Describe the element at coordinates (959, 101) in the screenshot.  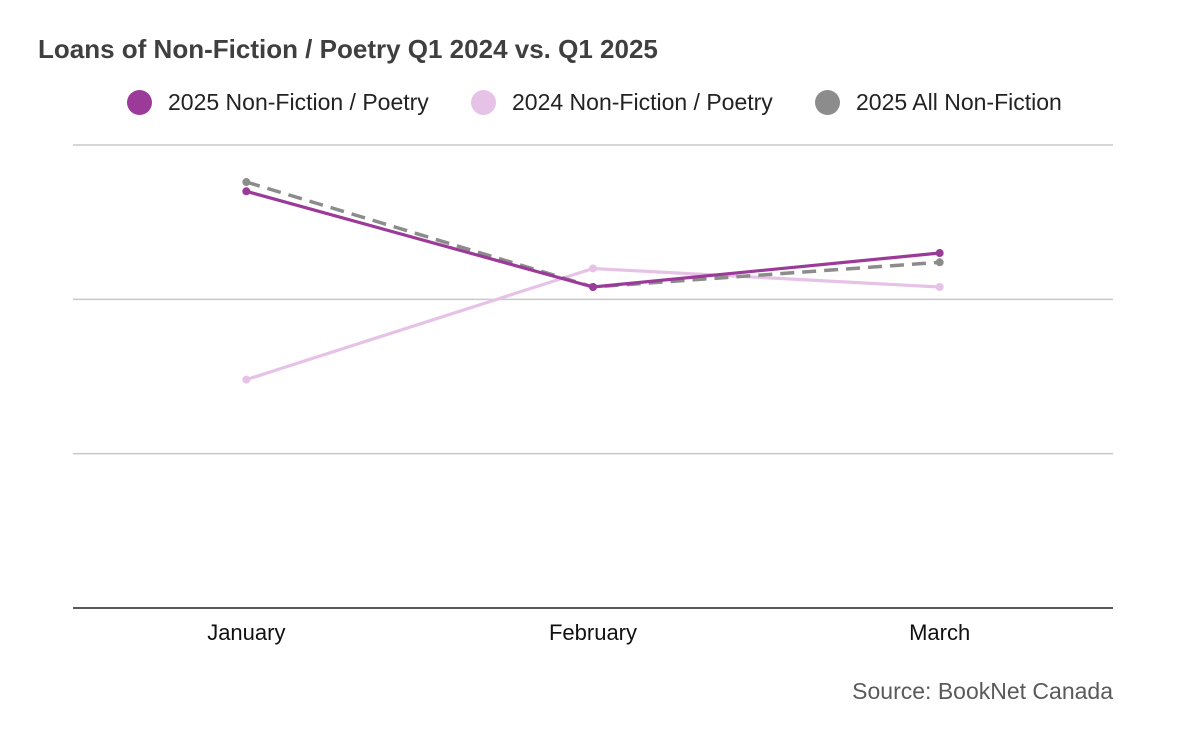
I see `legend-label: 2025 All Non-Fiction` at that location.